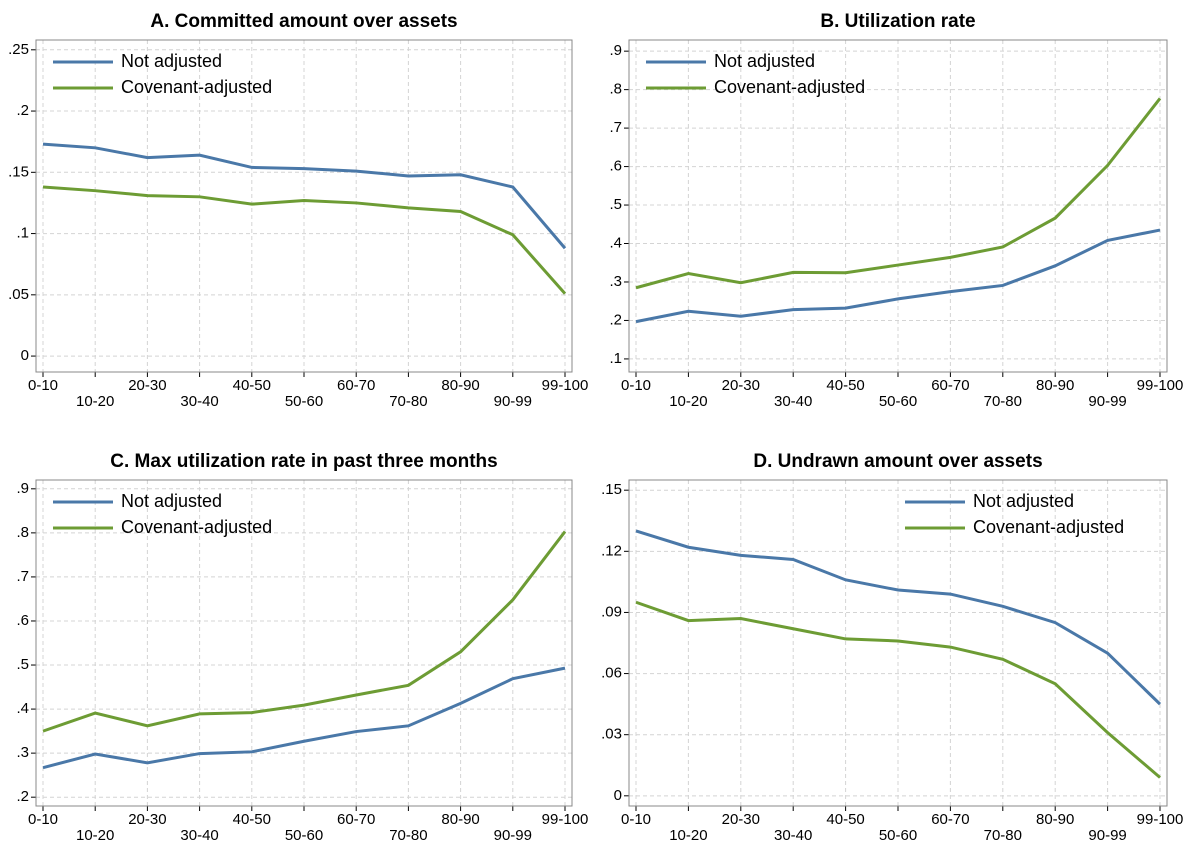 The image size is (1188, 846). I want to click on chart-title: A. Committed amount over assets, so click(303, 21).